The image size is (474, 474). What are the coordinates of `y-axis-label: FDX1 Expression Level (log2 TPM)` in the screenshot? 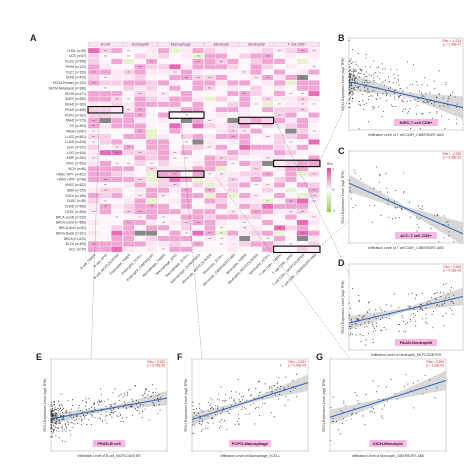 It's located at (343, 196).